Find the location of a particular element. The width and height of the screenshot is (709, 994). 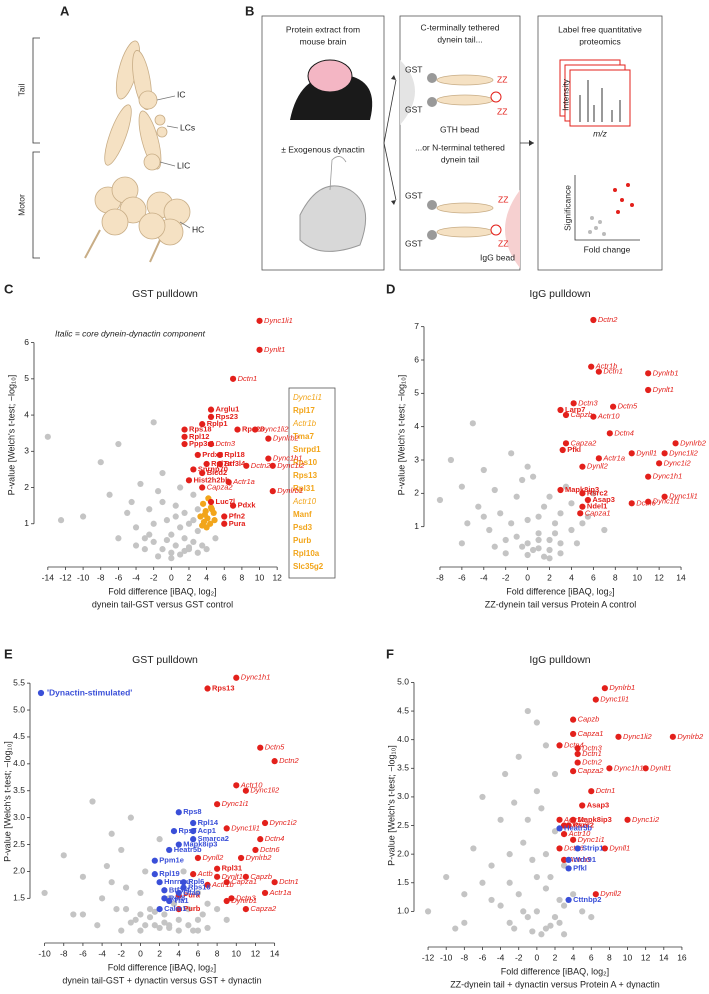

y-axis-label: P-value [Welch's t-test; −log₁₀] is located at coordinates (401, 435).